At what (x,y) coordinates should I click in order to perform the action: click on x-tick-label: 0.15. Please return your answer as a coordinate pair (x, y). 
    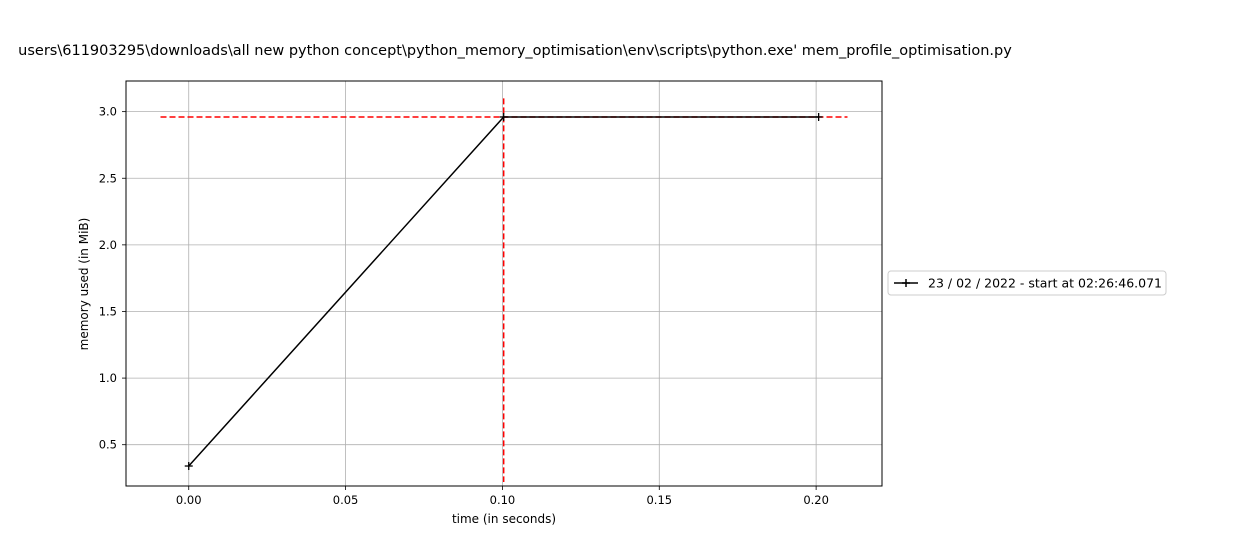
    Looking at the image, I should click on (659, 500).